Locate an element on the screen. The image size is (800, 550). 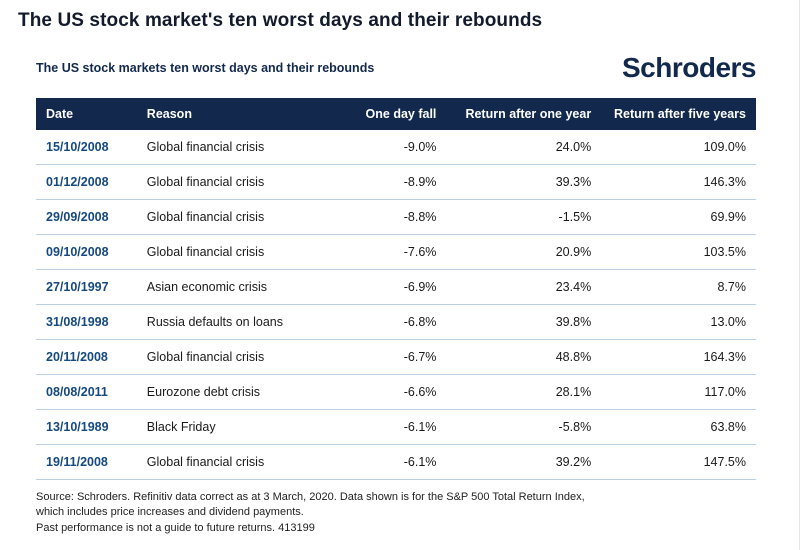
one-day-fall-cell: -6.7% is located at coordinates (381, 357).